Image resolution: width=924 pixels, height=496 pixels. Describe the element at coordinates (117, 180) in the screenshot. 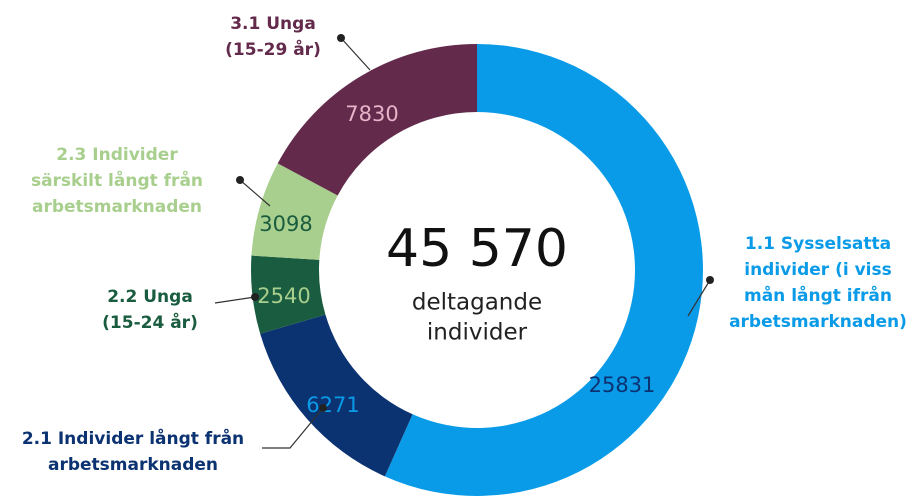

I see `legend-label: särskilt långt från` at that location.